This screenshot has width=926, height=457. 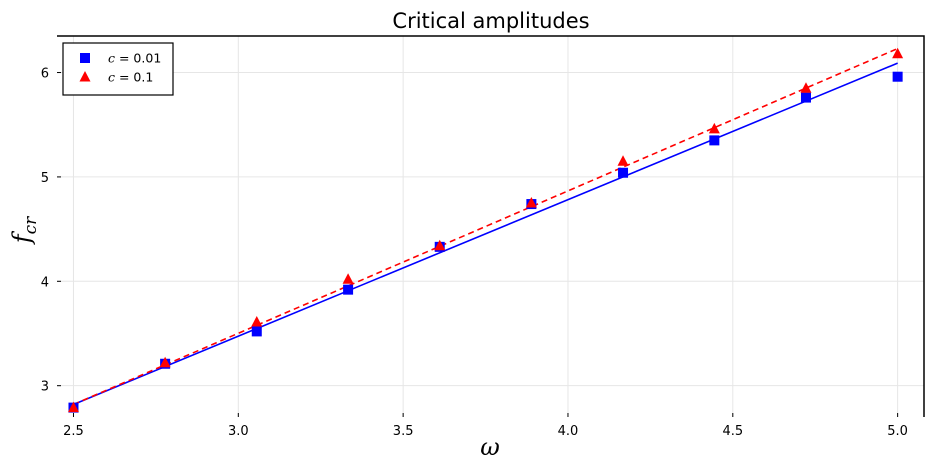 I want to click on x-tick-label: 4.0, so click(x=568, y=431).